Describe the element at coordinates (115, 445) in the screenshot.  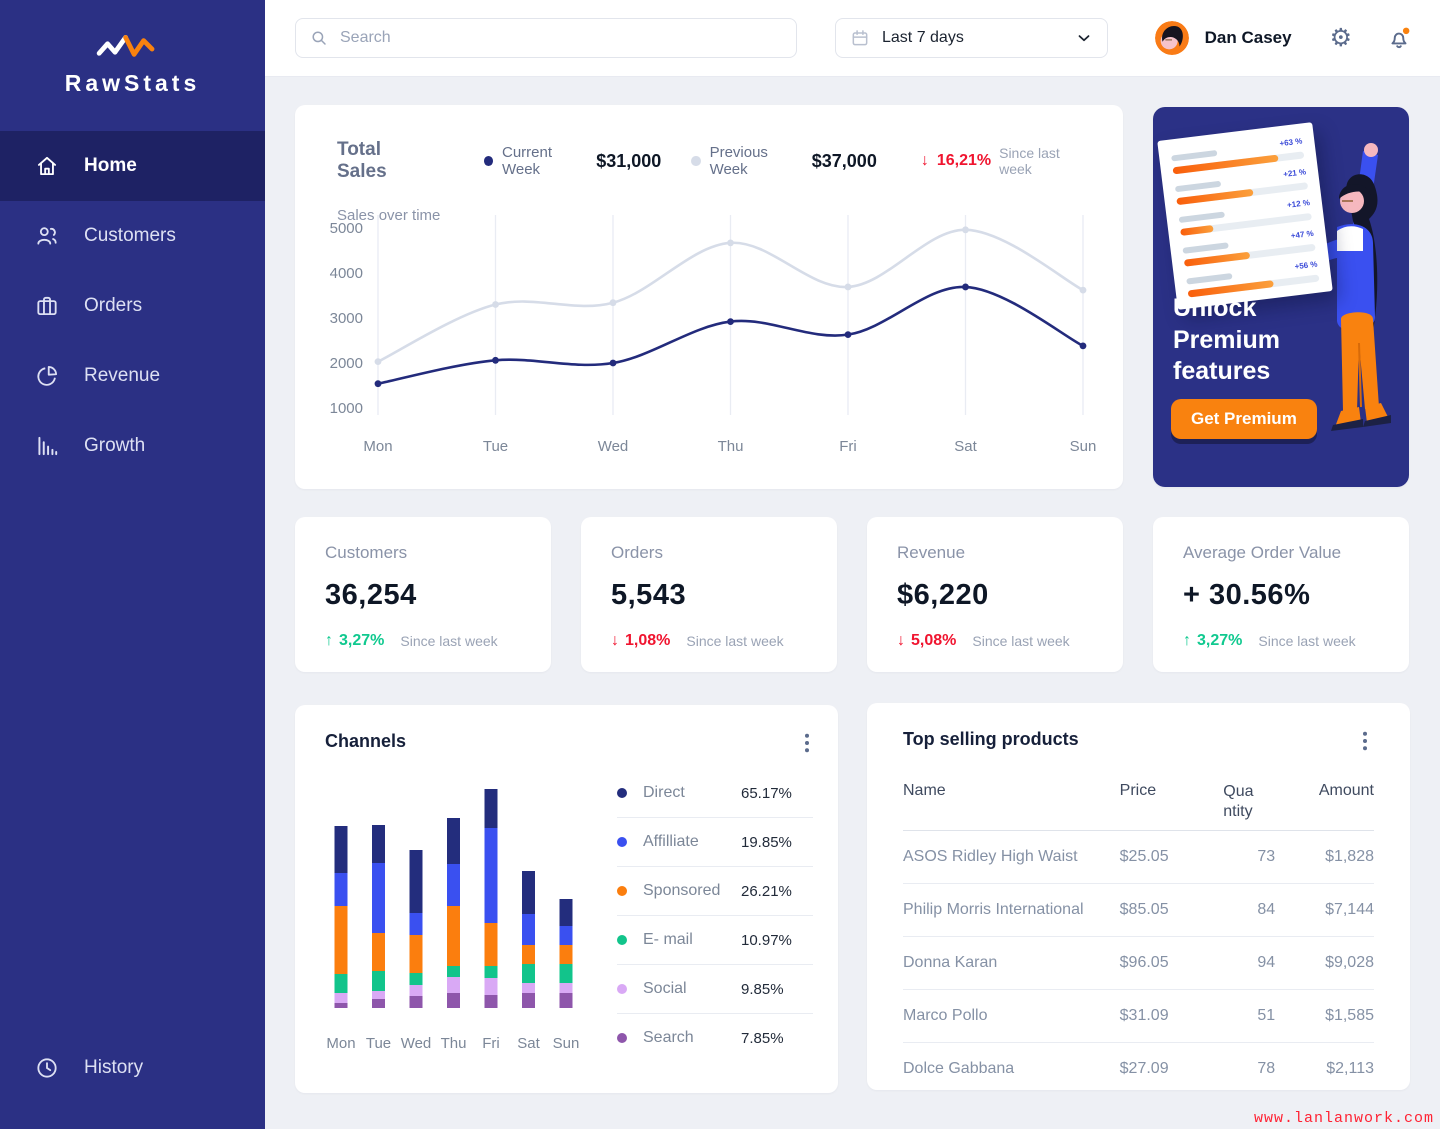
I see `sidebar-item-label: Growth` at that location.